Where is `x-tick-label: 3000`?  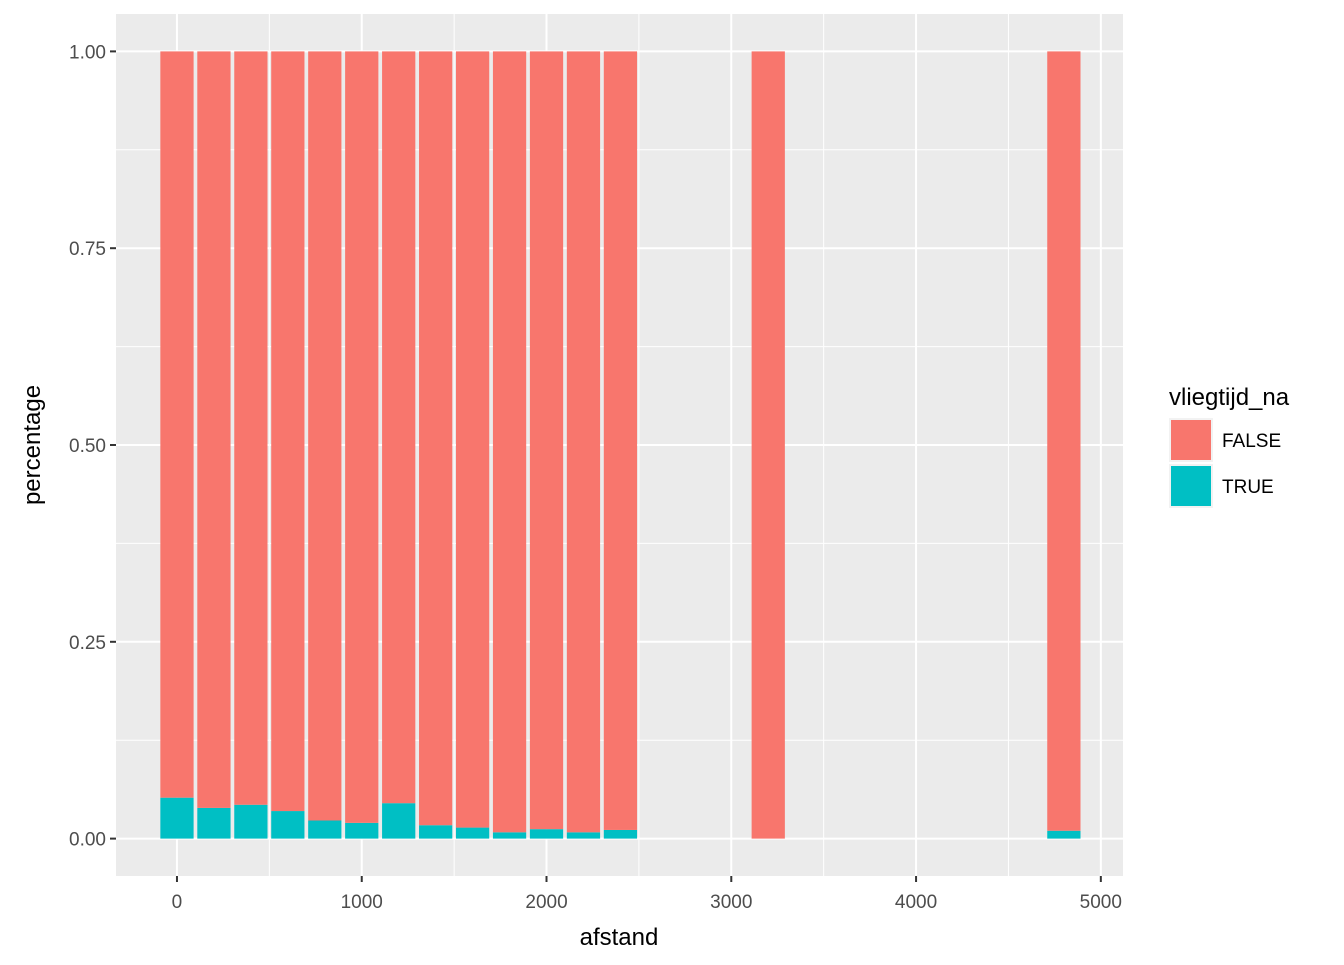 x-tick-label: 3000 is located at coordinates (731, 902).